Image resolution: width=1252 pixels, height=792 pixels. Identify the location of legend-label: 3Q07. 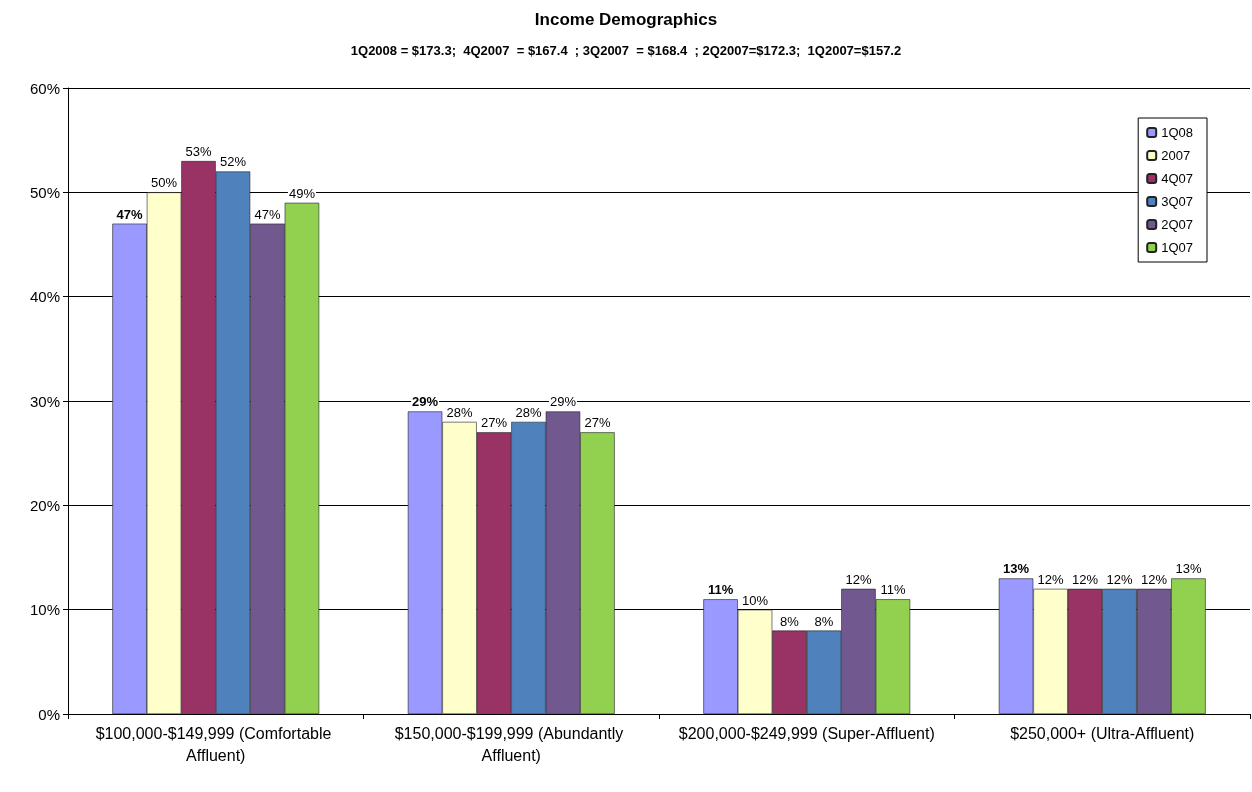
(1177, 201).